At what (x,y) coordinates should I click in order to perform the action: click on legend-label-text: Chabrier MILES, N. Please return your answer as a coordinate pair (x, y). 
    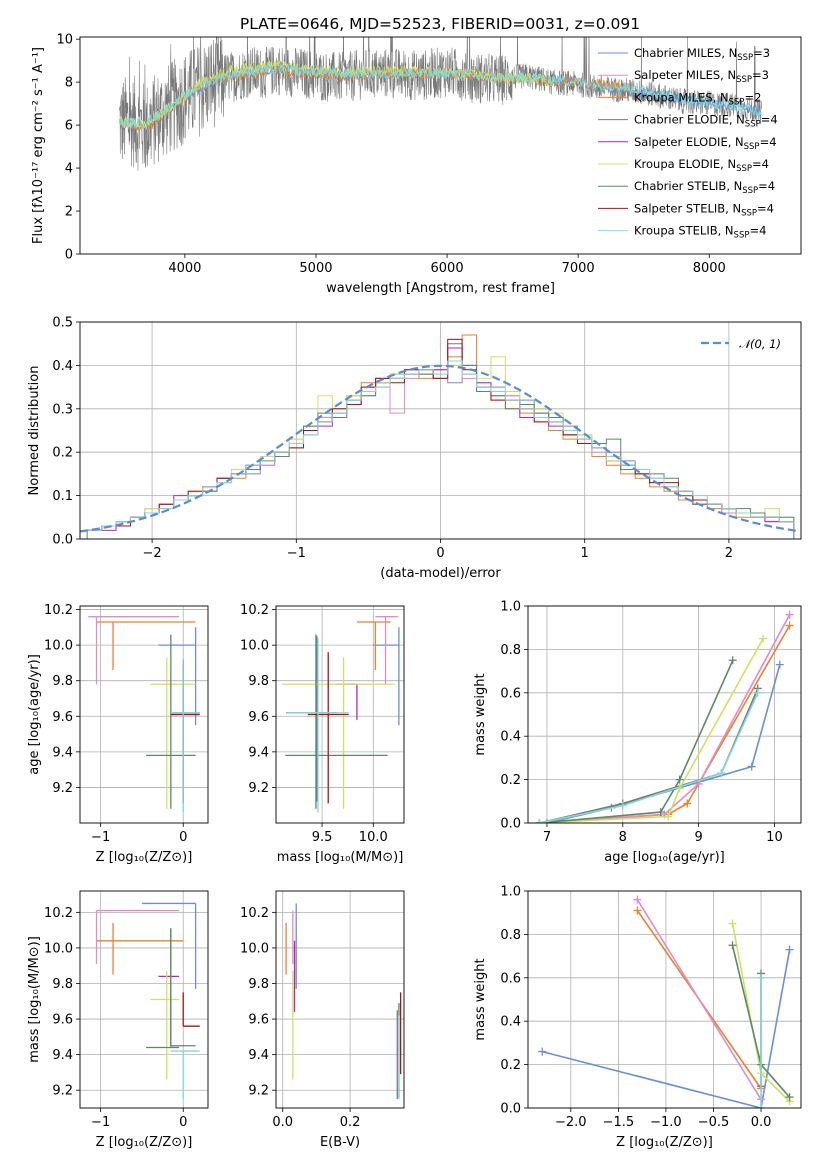
    Looking at the image, I should click on (685, 53).